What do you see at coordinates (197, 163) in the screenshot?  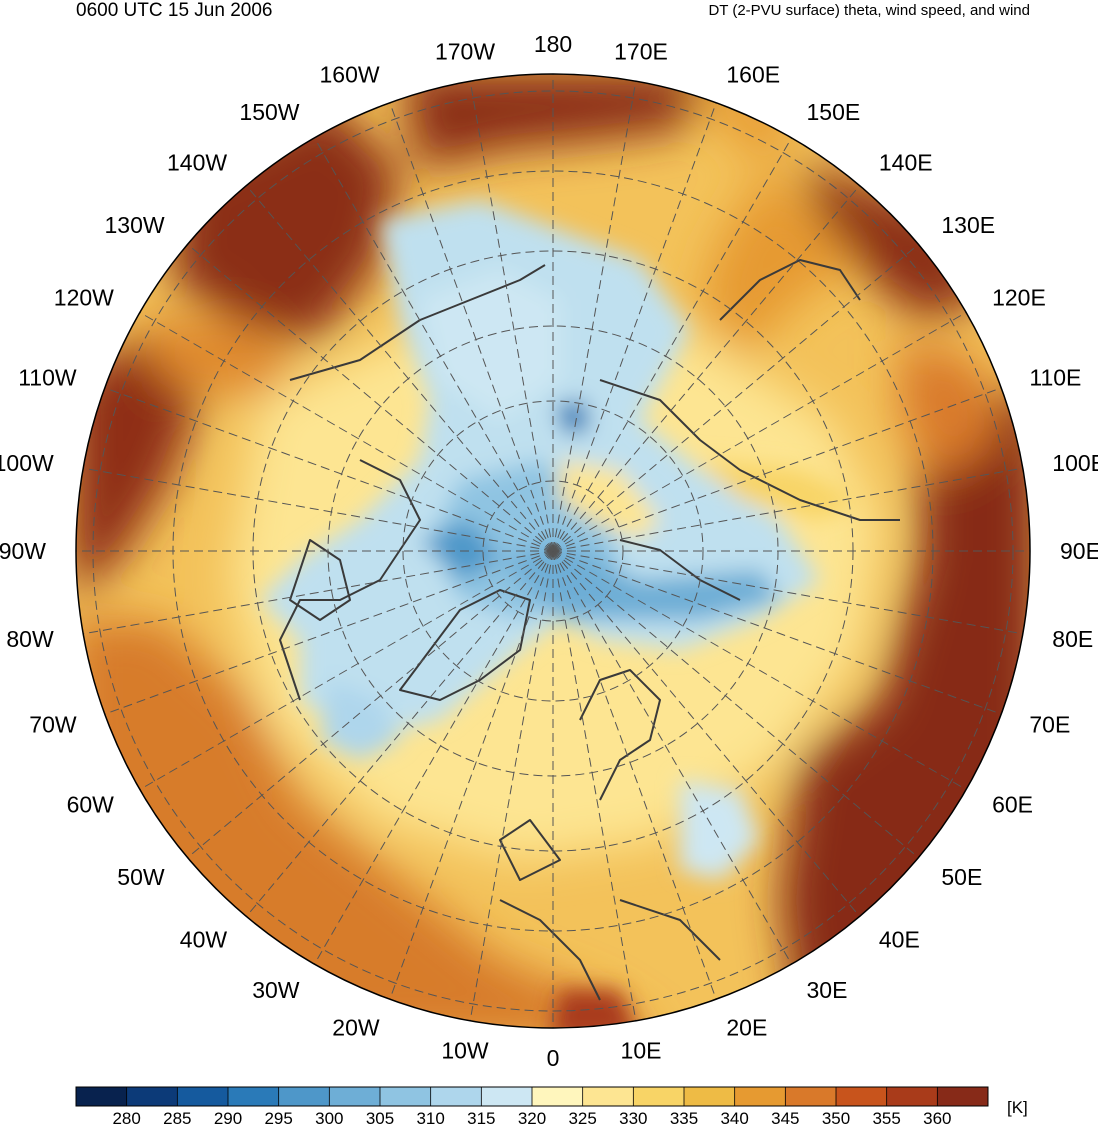 I see `longitude-label: 140W` at bounding box center [197, 163].